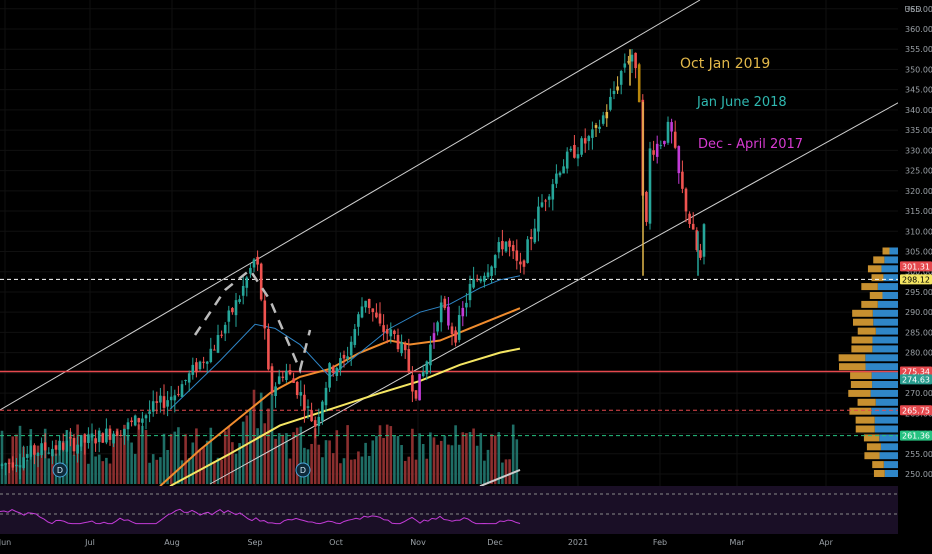 The height and width of the screenshot is (554, 932). I want to click on price-tick-350: 350.00, so click(918, 69).